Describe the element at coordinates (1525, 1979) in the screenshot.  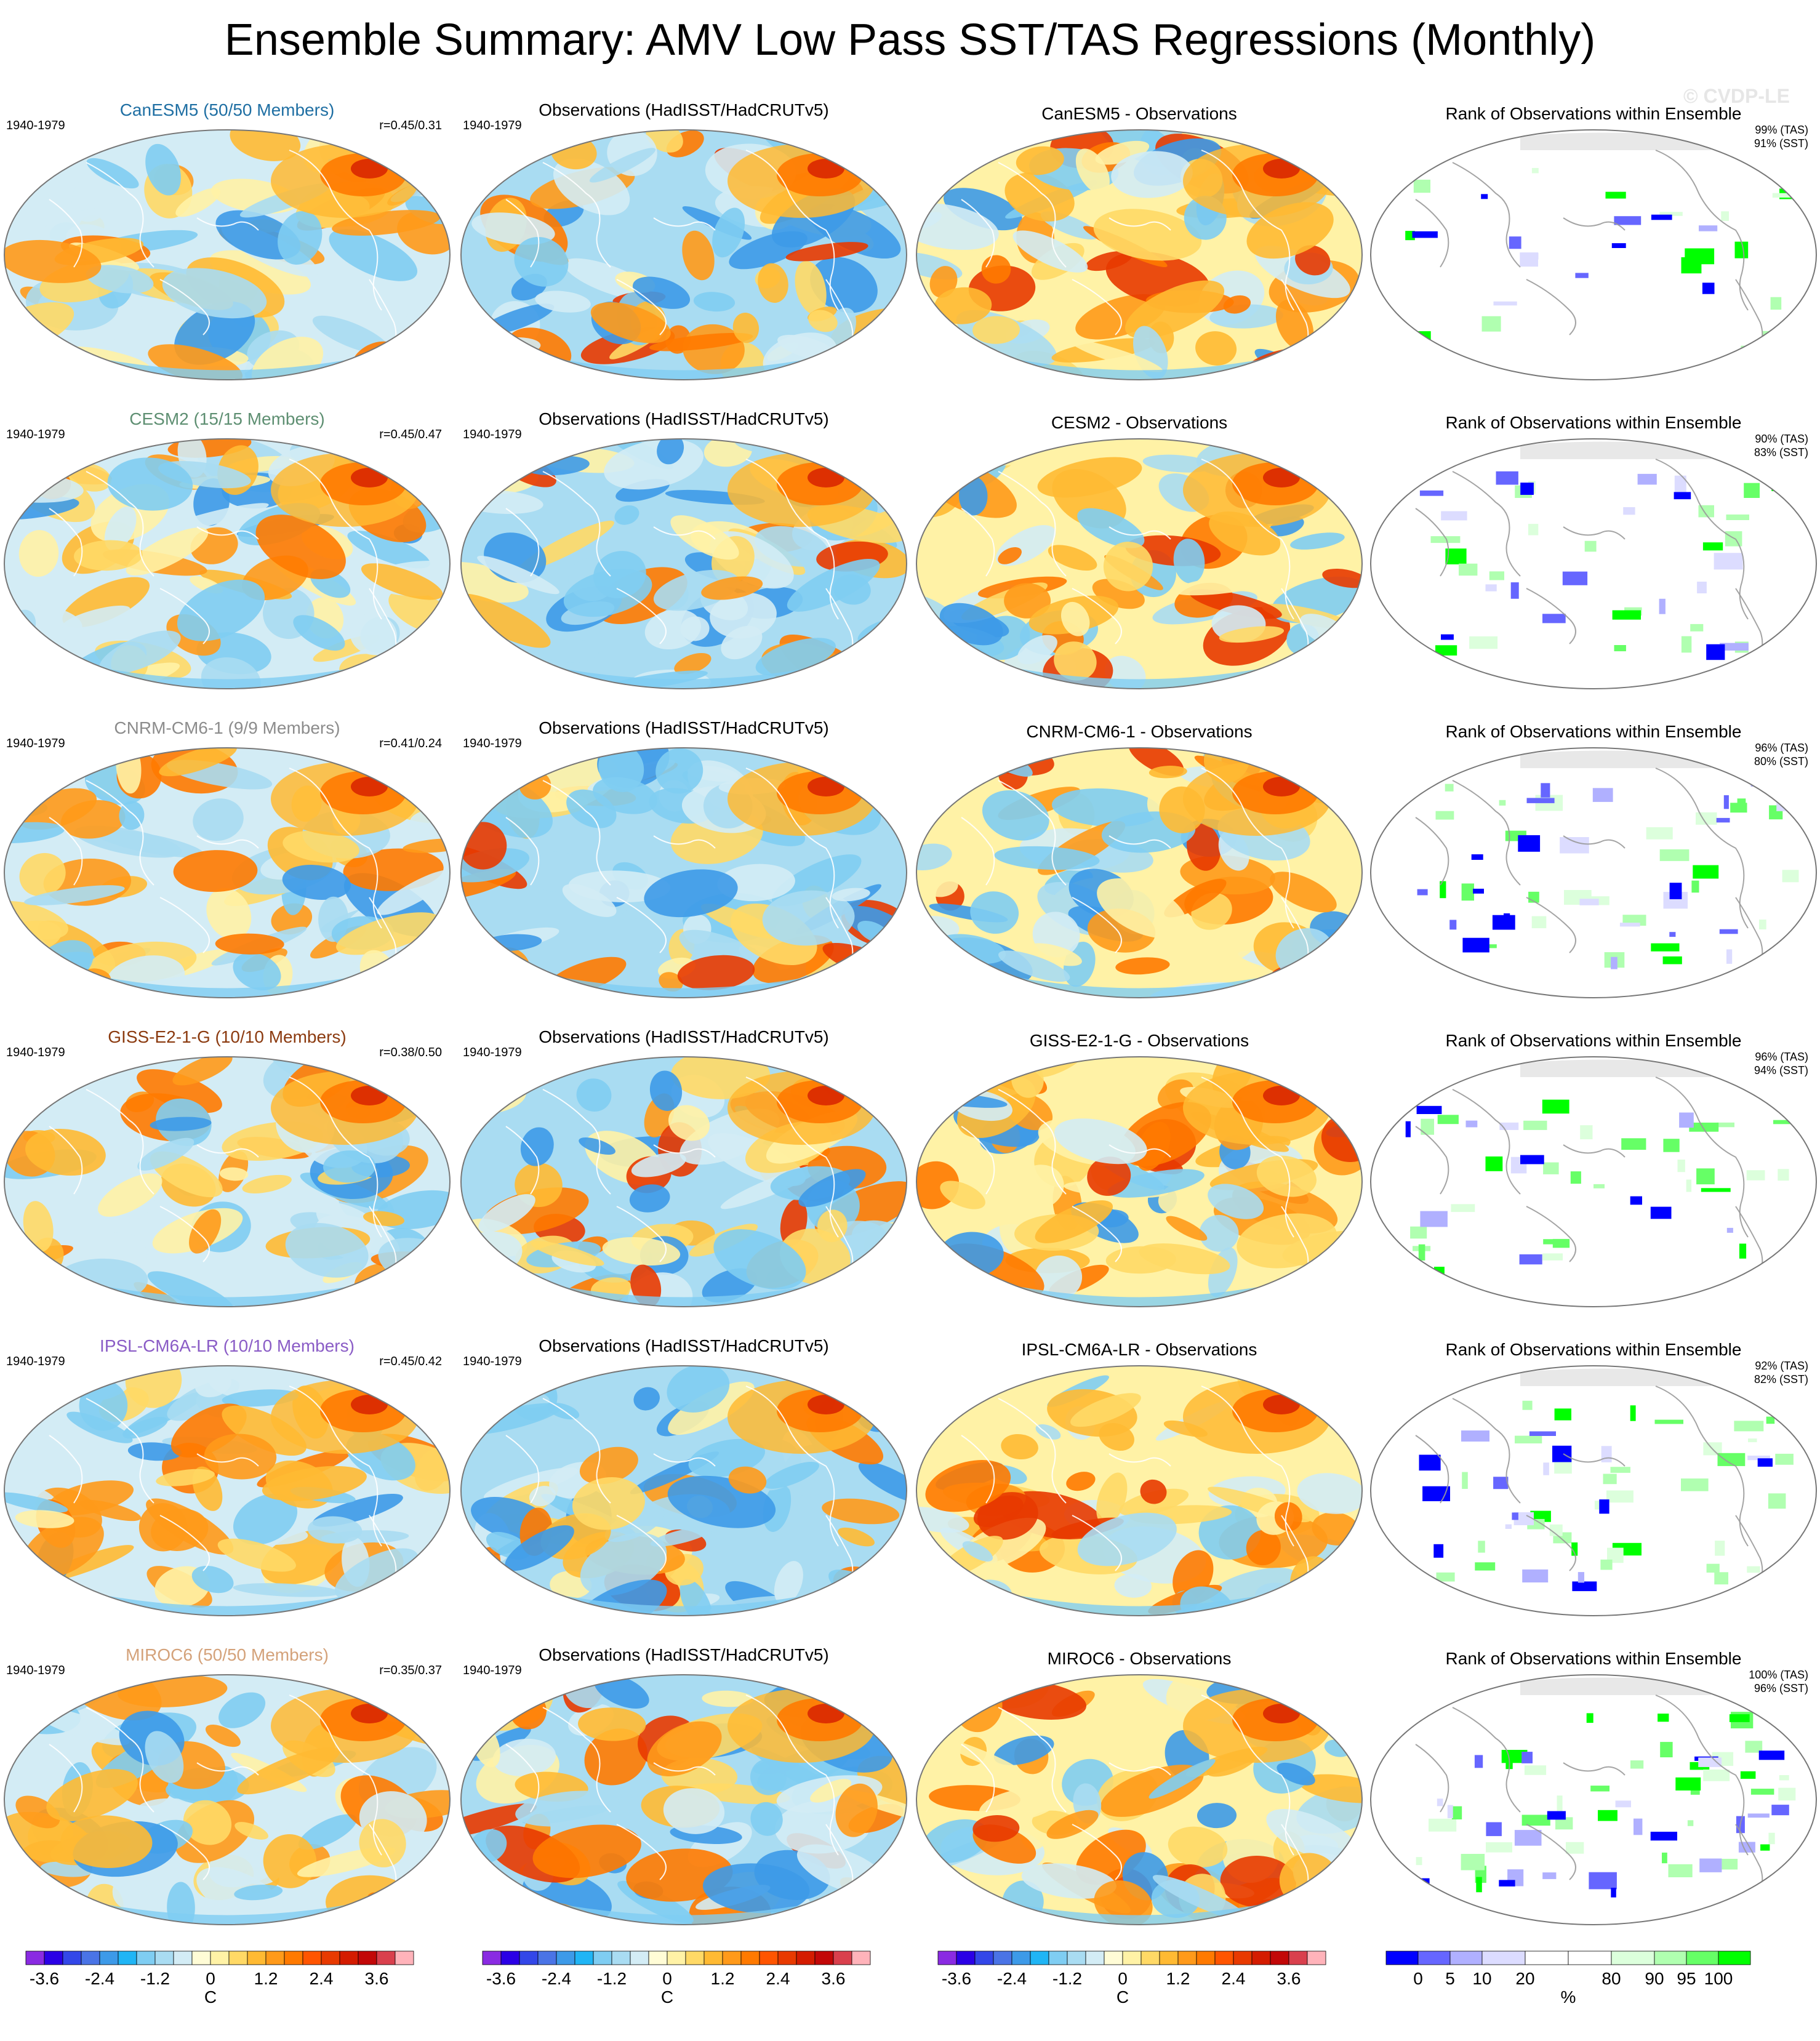
I see `colorbar-tick-label: 20` at that location.